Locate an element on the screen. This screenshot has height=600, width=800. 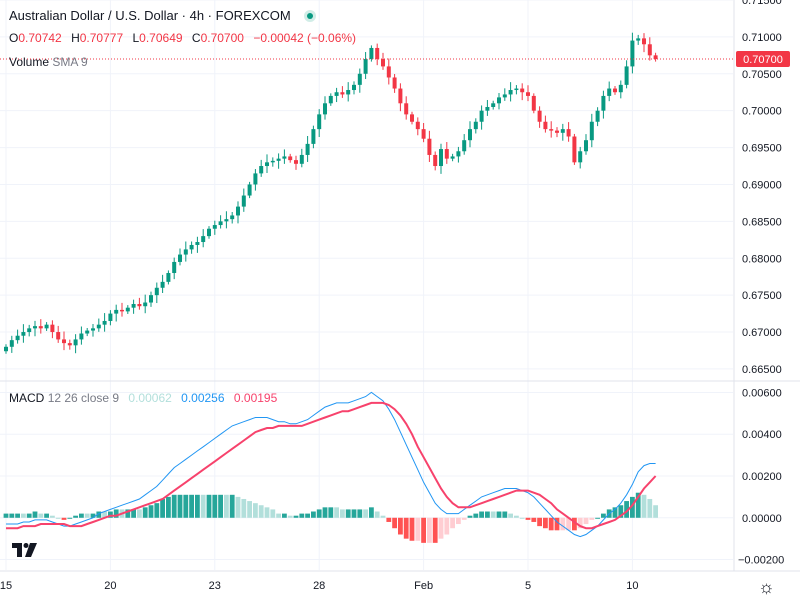
macd-line-value: 0.00256 is located at coordinates (203, 398).